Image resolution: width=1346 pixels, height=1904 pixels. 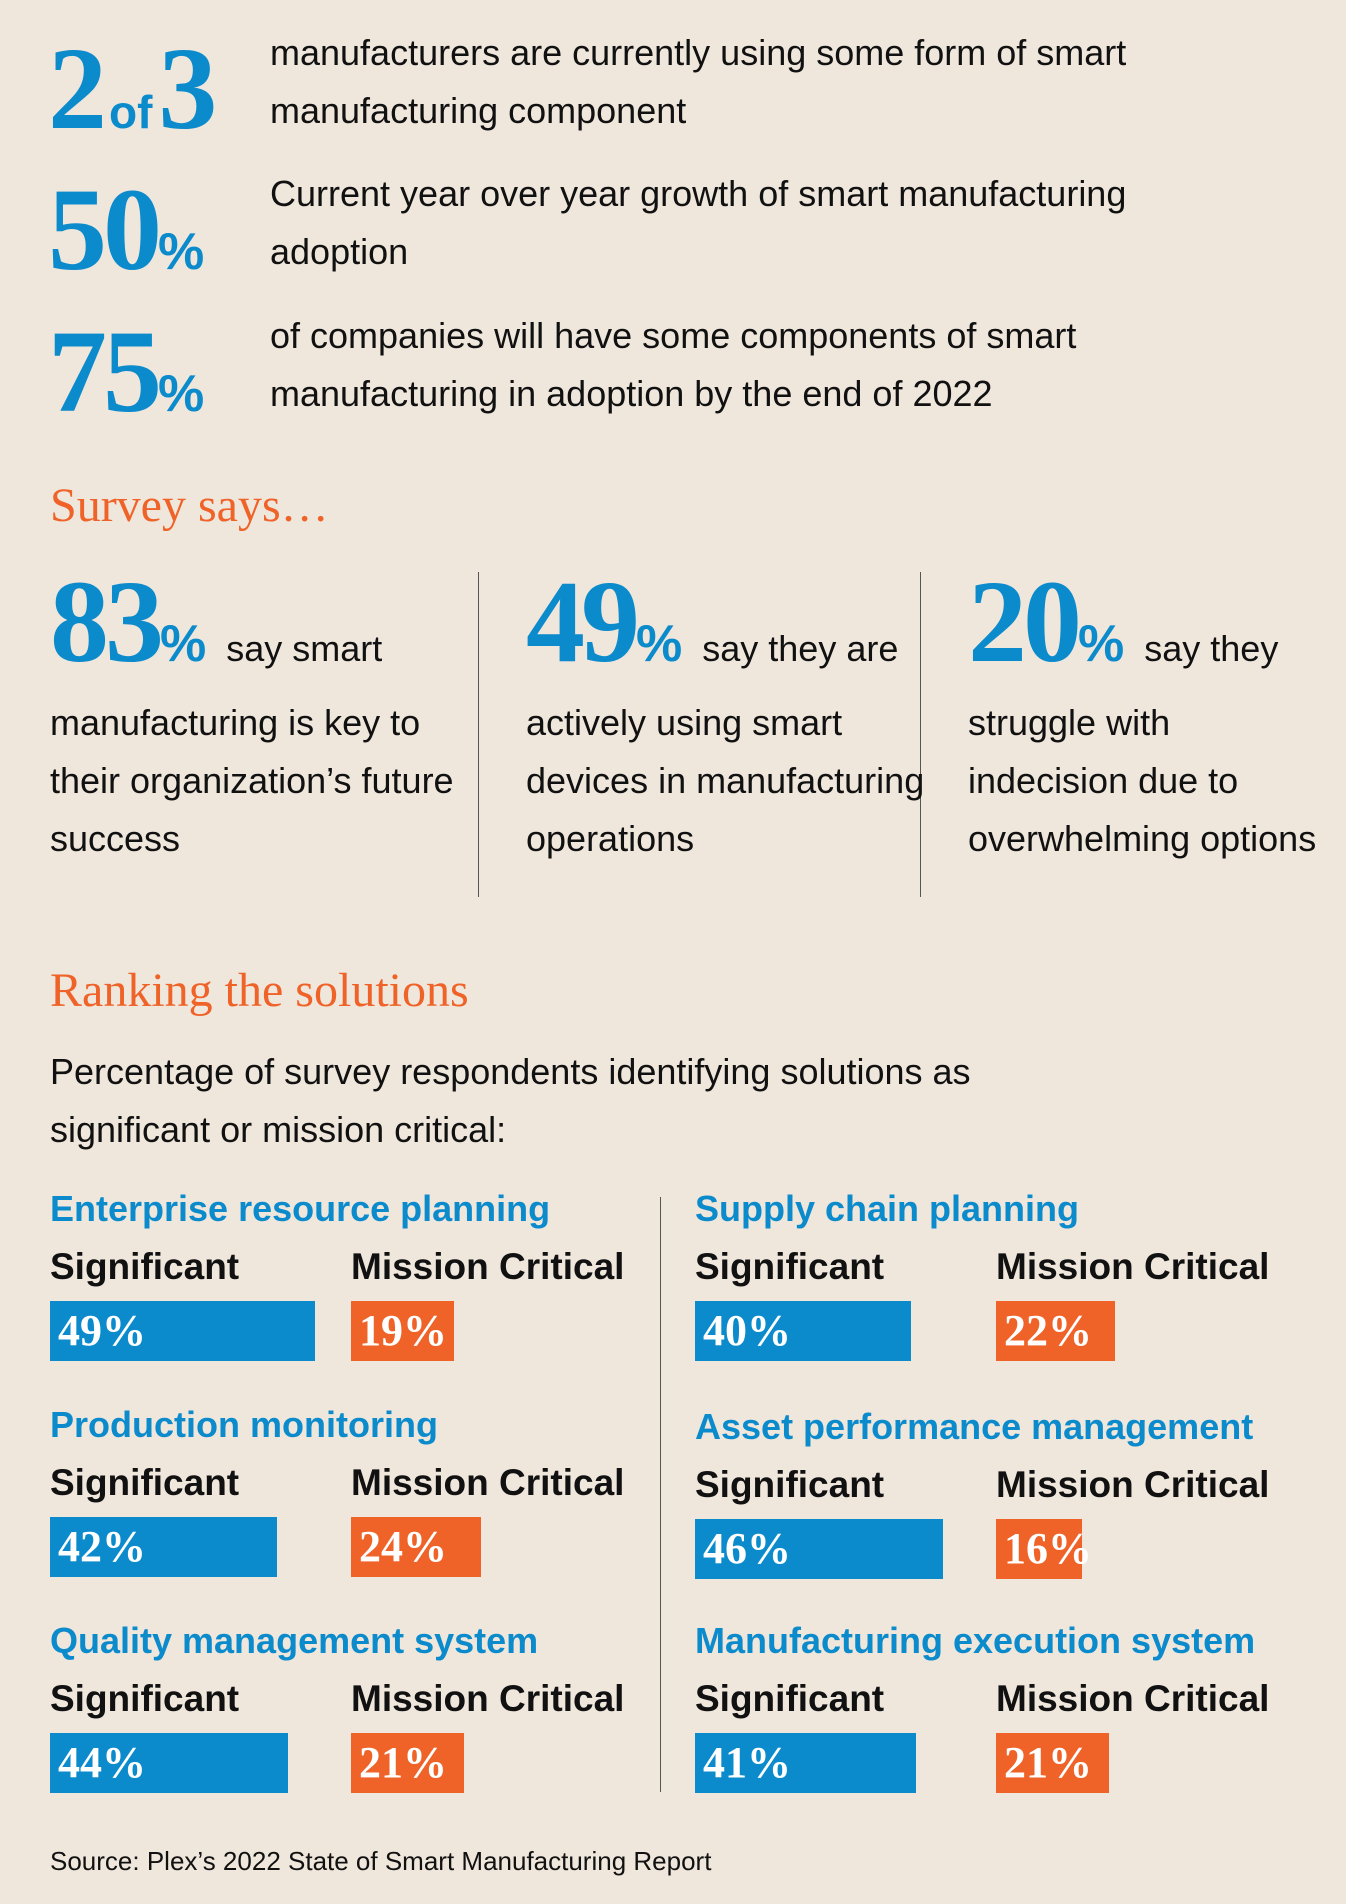 I want to click on panel-title: Quality management system, so click(x=294, y=1640).